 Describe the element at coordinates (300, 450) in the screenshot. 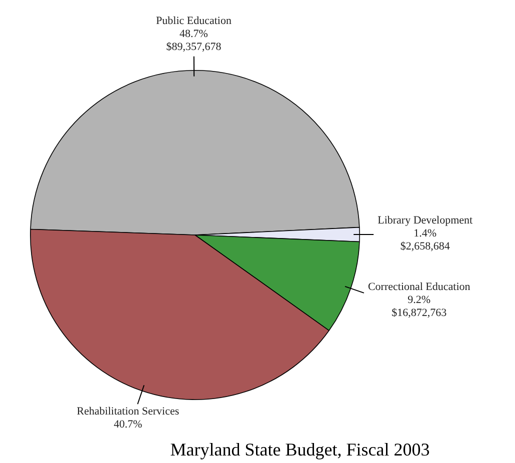

I see `text: Maryland State Budget, Fiscal 2003` at that location.